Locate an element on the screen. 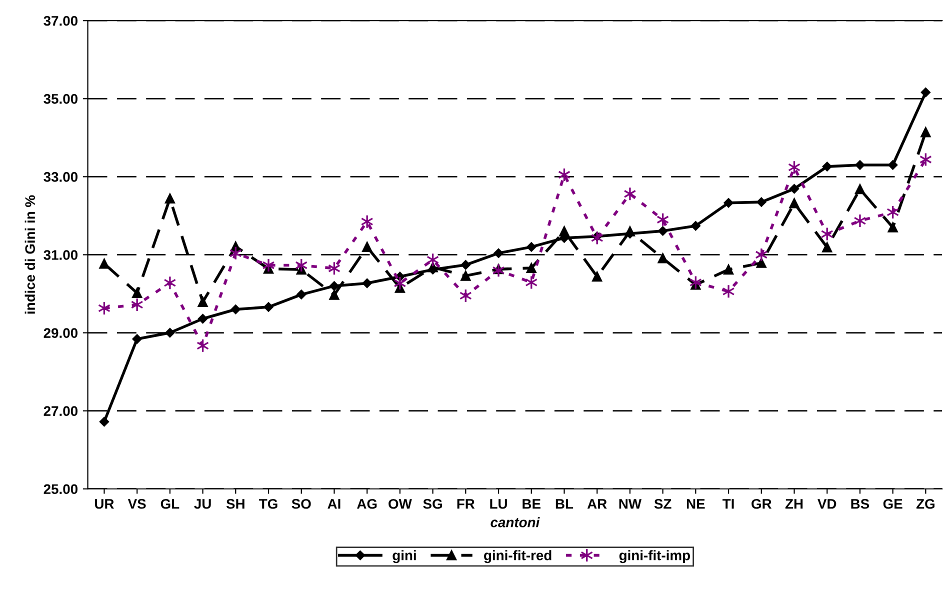  x-tick-label: SG is located at coordinates (432, 503).